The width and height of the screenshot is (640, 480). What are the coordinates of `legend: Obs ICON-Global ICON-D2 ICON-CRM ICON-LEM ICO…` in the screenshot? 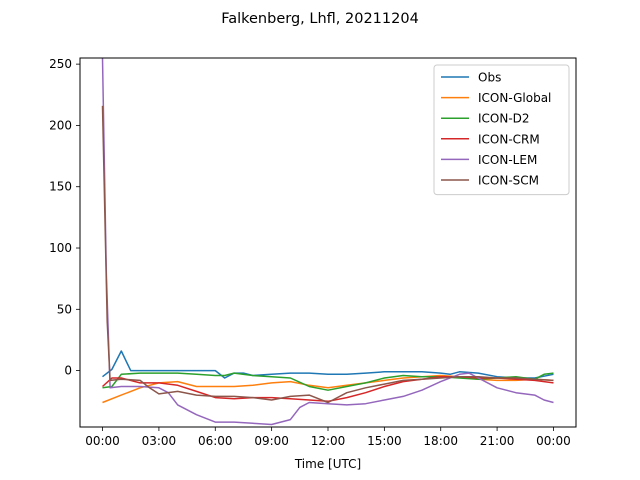 It's located at (501, 130).